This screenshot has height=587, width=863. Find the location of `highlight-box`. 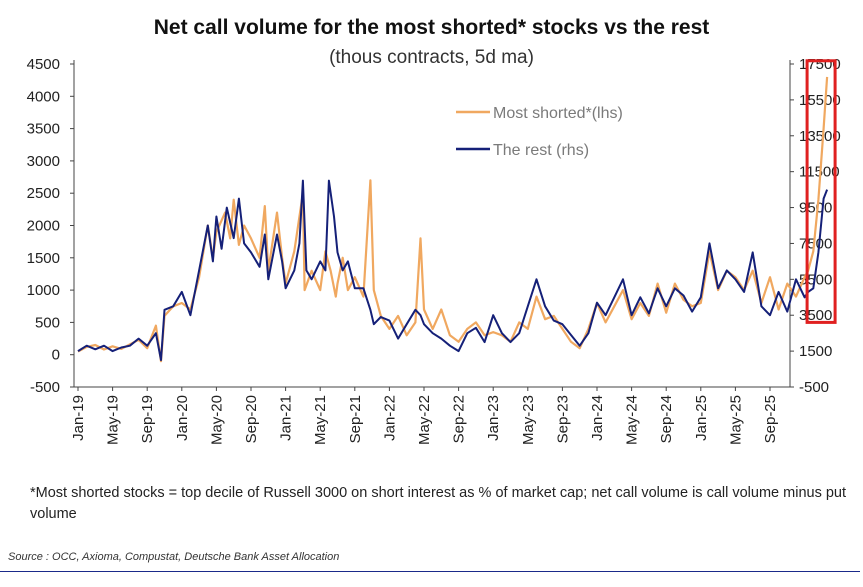

highlight-box is located at coordinates (821, 191).